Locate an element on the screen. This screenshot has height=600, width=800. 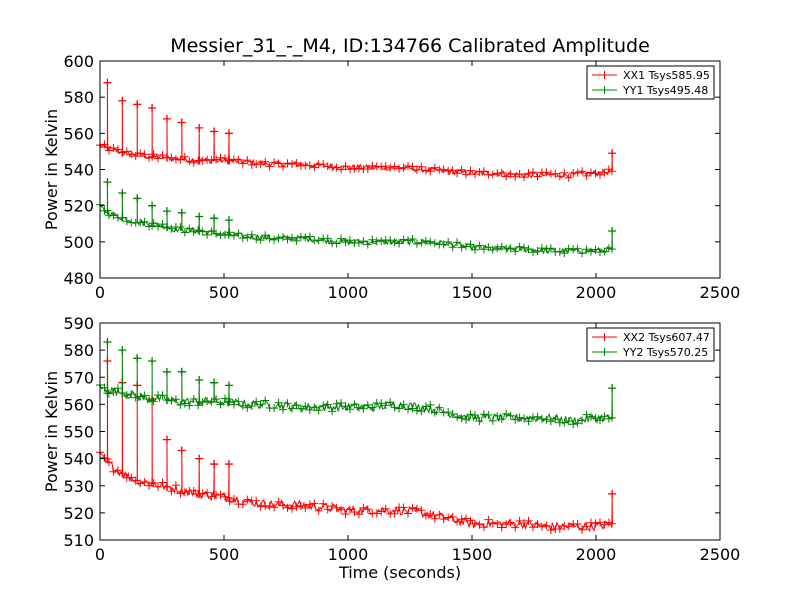
y-tick-label: 590 is located at coordinates (78, 323).